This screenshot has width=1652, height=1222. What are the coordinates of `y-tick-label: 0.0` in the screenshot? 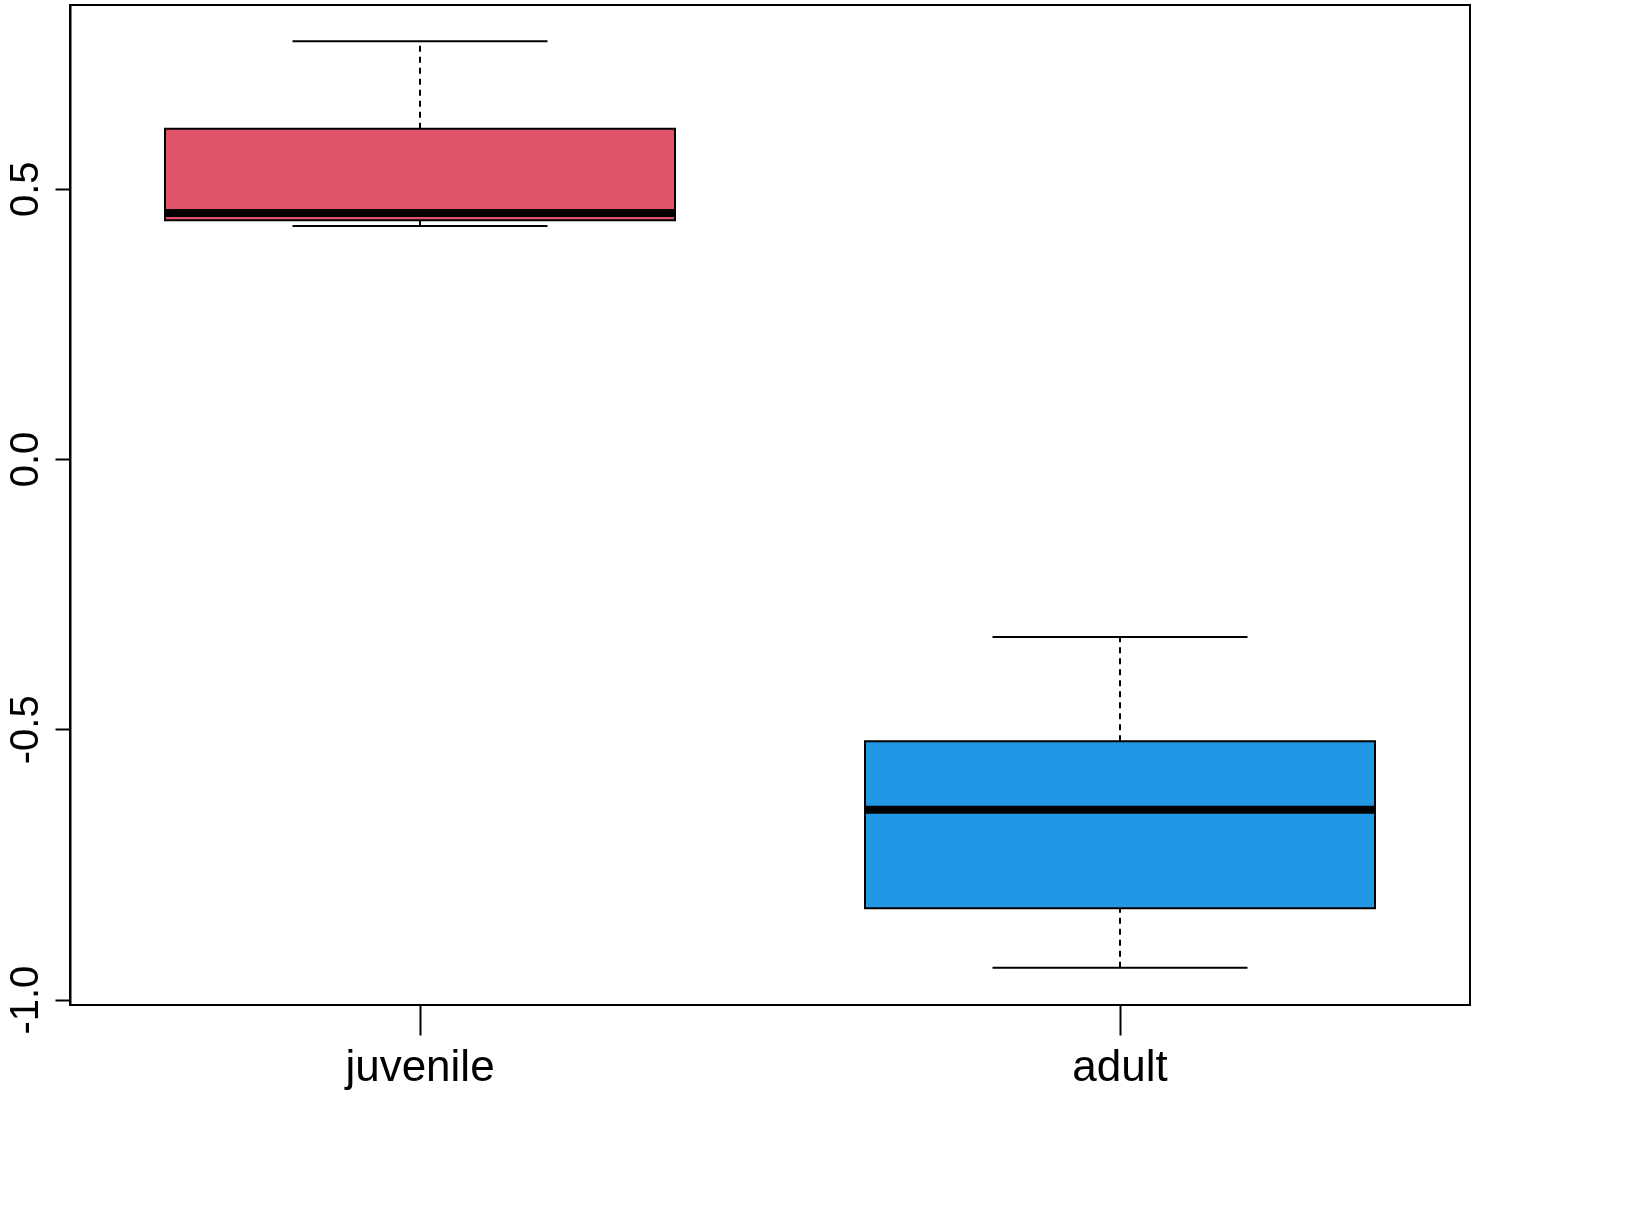 It's located at (23, 459).